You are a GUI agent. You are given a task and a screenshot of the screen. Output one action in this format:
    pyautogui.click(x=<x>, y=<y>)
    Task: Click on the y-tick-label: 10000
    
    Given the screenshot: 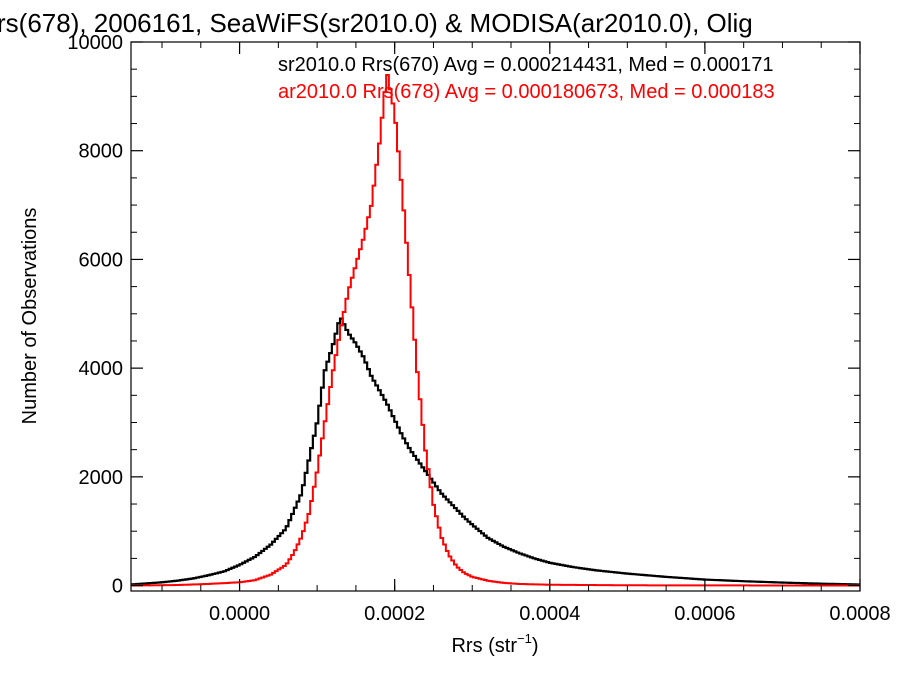 What is the action you would take?
    pyautogui.click(x=95, y=43)
    